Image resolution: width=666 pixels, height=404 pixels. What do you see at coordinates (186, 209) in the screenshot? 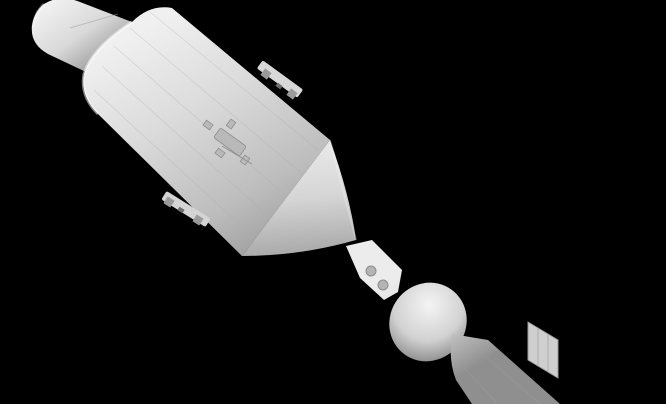
I see `thruster-quad-lower` at bounding box center [186, 209].